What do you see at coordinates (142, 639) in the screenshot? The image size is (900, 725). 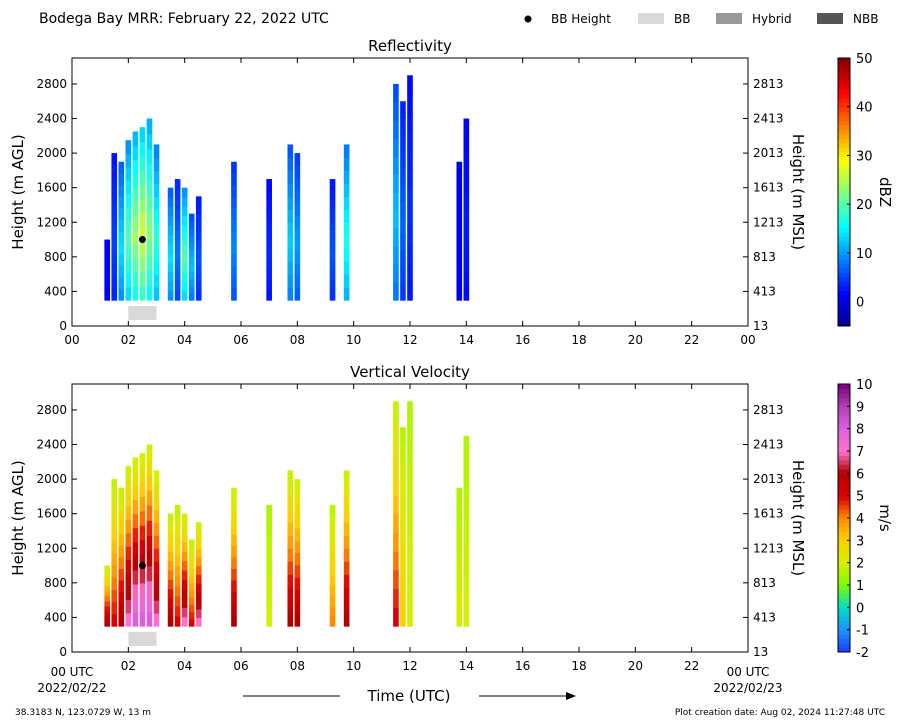 I see `bright-band-bar` at bounding box center [142, 639].